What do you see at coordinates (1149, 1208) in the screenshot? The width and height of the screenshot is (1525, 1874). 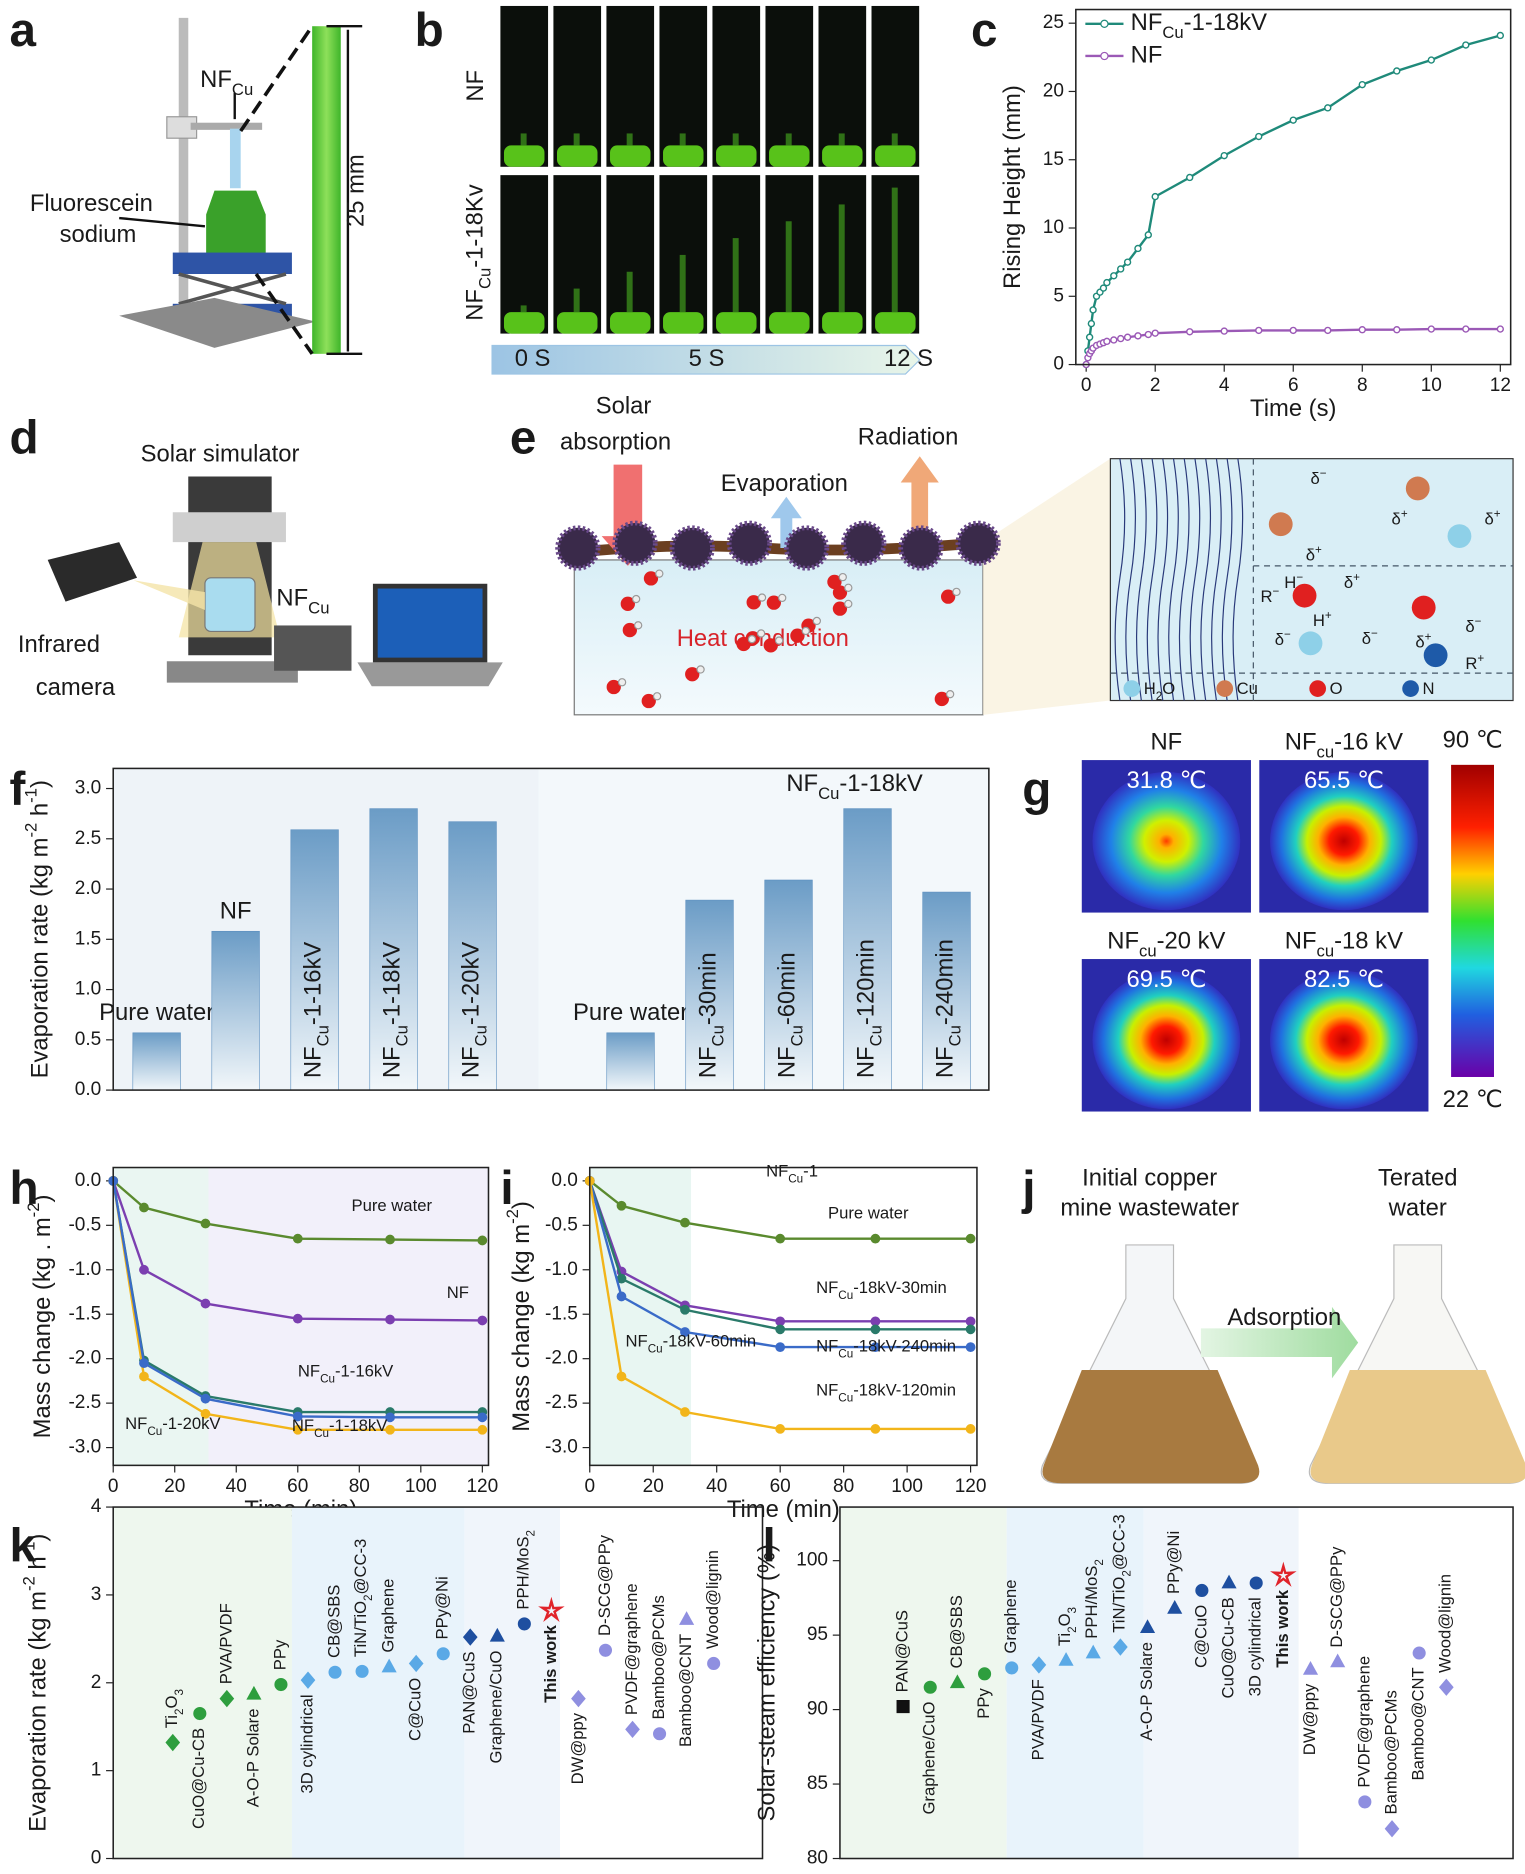 I see `sample-label: mine wastewater` at bounding box center [1149, 1208].